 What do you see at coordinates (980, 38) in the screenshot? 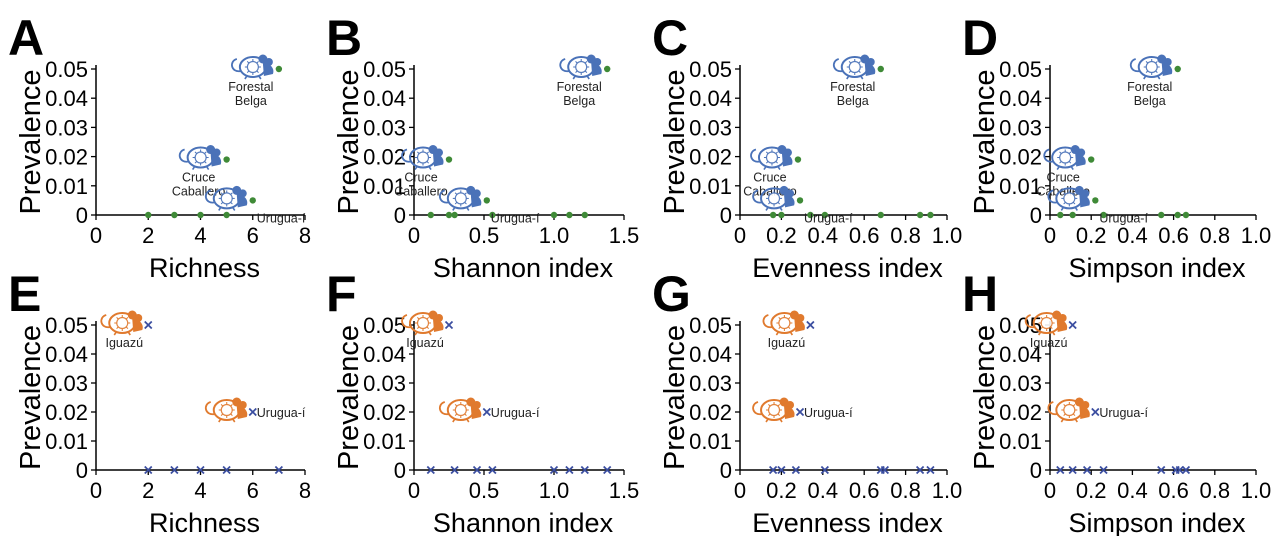
I see `panel-label: D` at bounding box center [980, 38].